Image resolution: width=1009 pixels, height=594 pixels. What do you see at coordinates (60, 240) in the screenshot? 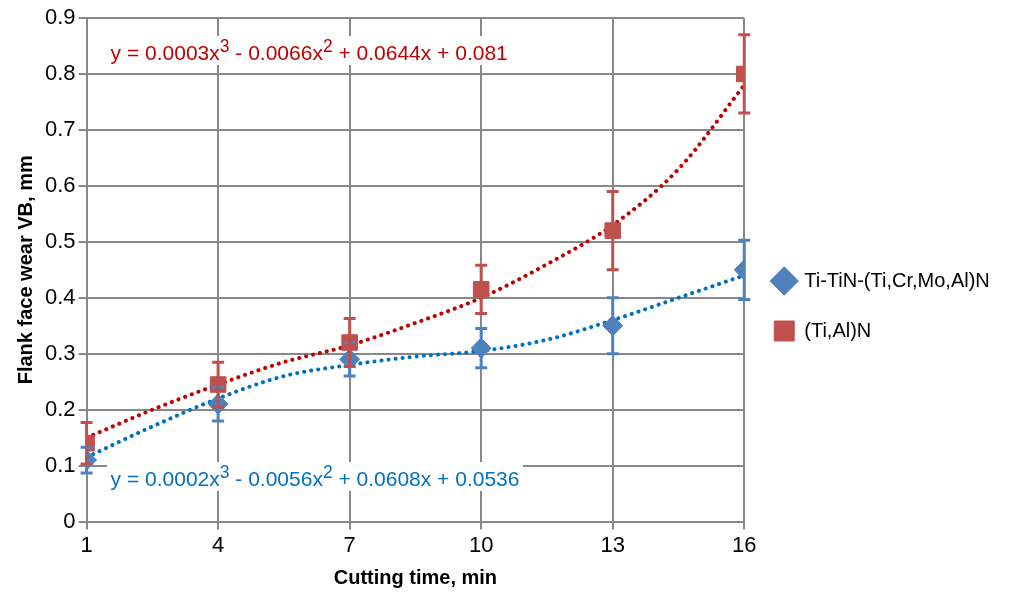
I see `y-tick-label: 0.5` at bounding box center [60, 240].